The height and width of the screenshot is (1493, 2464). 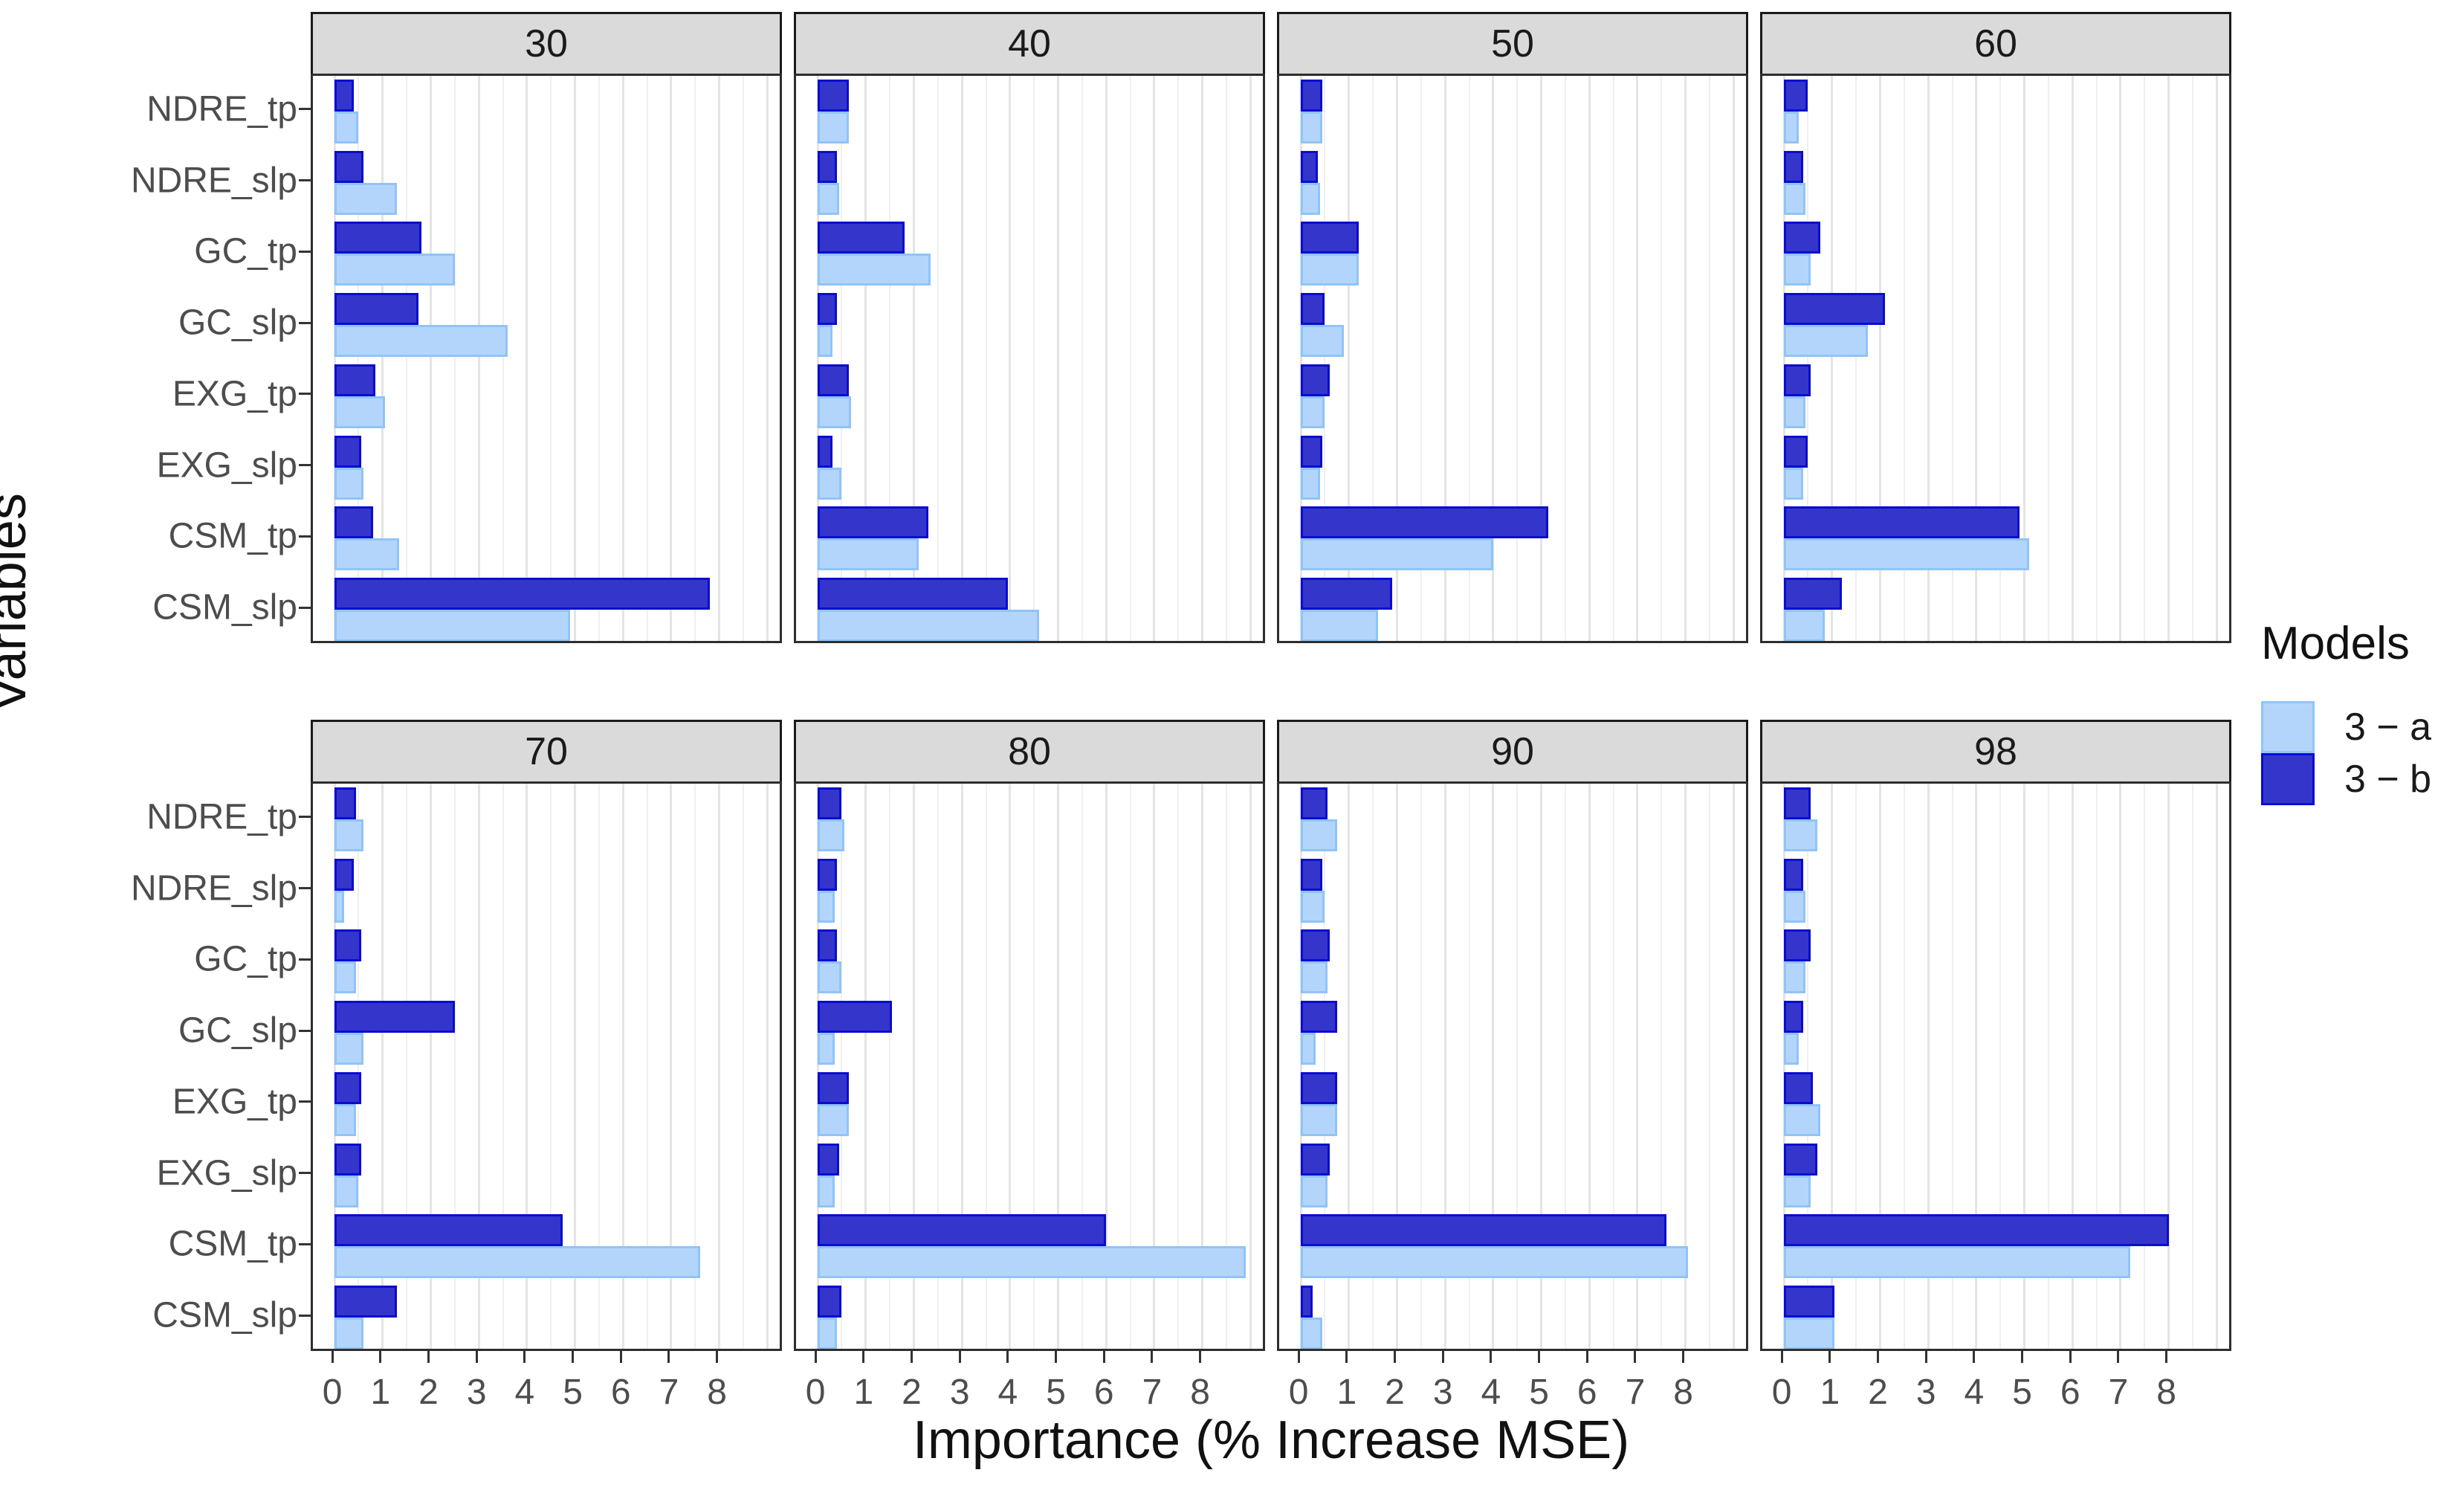 What do you see at coordinates (347, 1159) in the screenshot?
I see `bar-3b-EXG_slp` at bounding box center [347, 1159].